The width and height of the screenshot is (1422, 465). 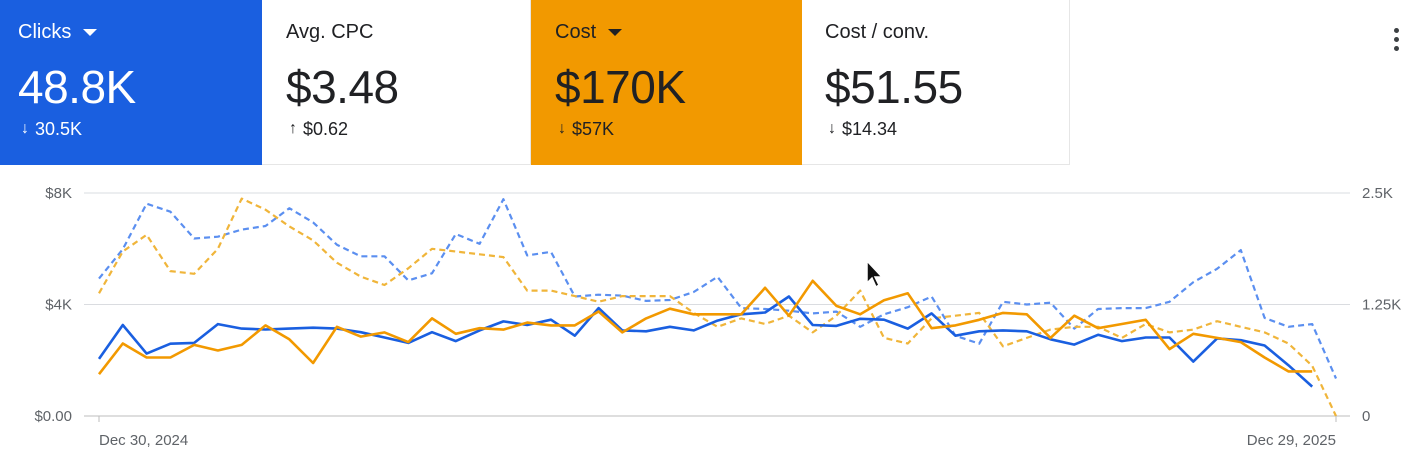 I want to click on x-tick-label: Dec 30, 2024, so click(x=143, y=440).